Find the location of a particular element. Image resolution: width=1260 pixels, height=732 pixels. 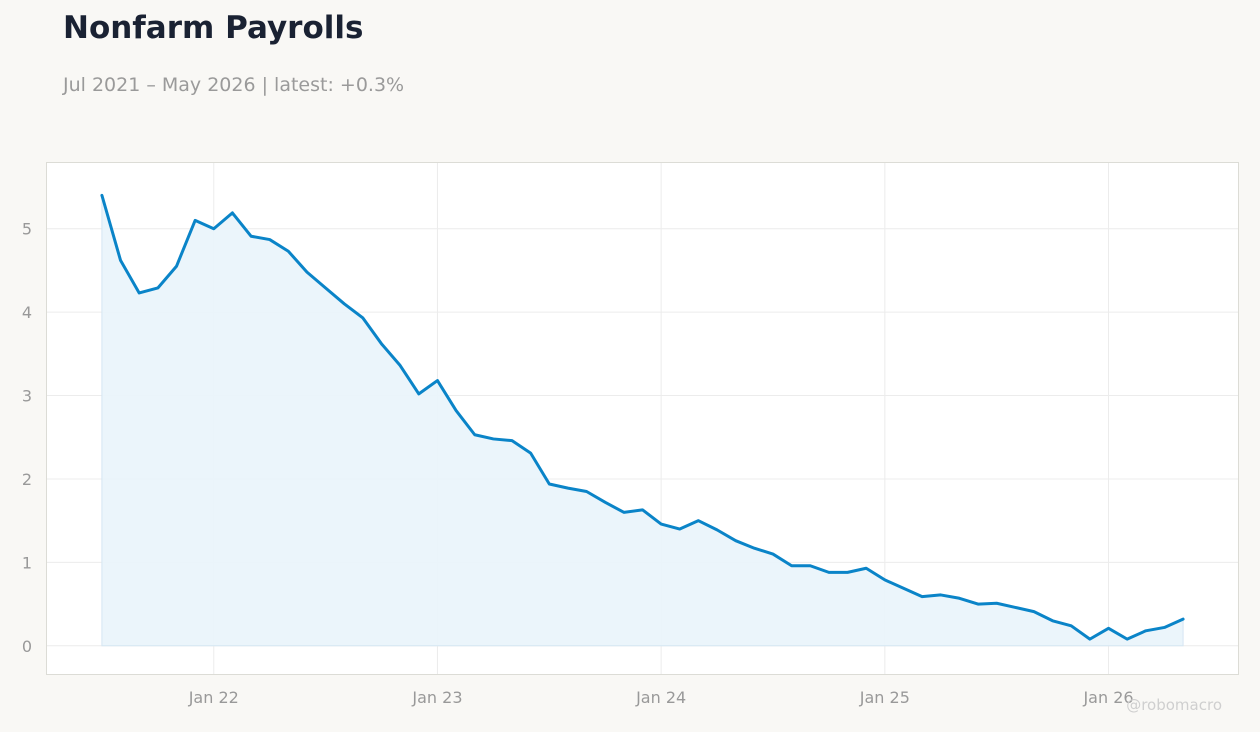

y-tick-label: 3 is located at coordinates (27, 396).